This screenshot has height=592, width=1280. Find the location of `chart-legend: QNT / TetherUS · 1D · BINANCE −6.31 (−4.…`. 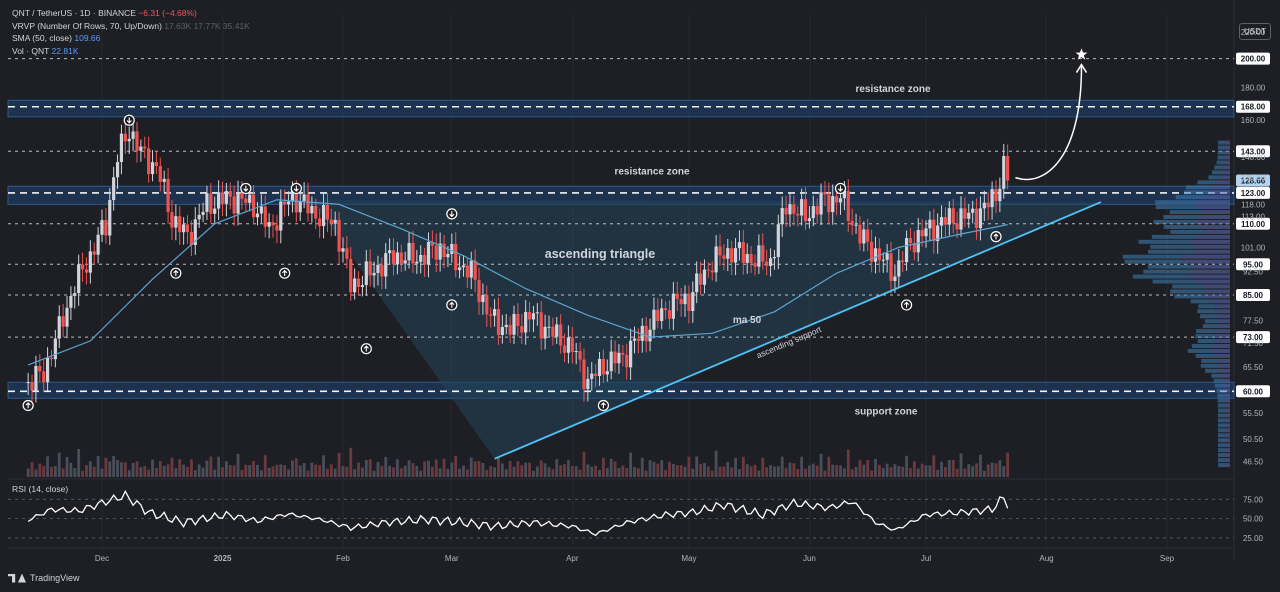

chart-legend: QNT / TetherUS · 1D · BINANCE −6.31 (−4.… is located at coordinates (131, 32).